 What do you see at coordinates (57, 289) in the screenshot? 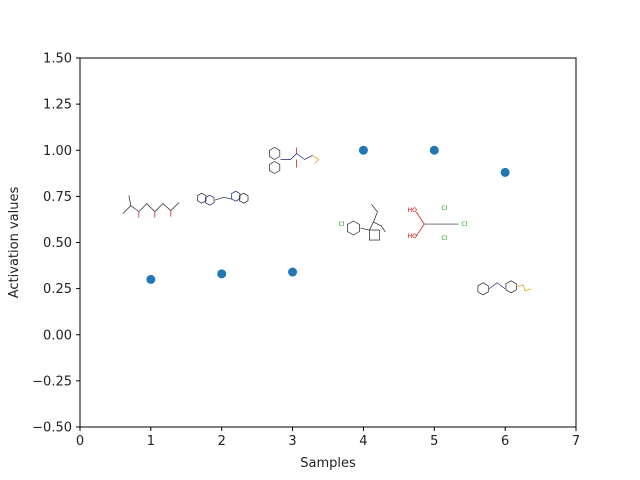
I see `y-tick-label: 0.25` at bounding box center [57, 289].